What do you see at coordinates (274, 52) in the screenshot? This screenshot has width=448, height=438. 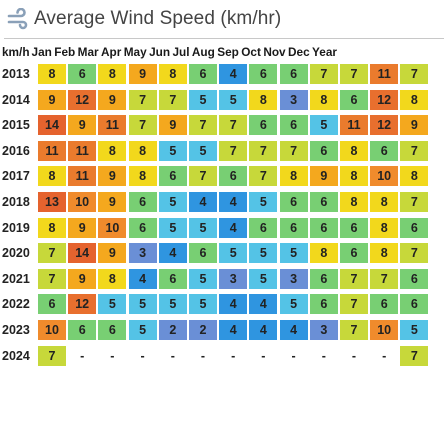 I see `month-header-nov: Nov` at bounding box center [274, 52].